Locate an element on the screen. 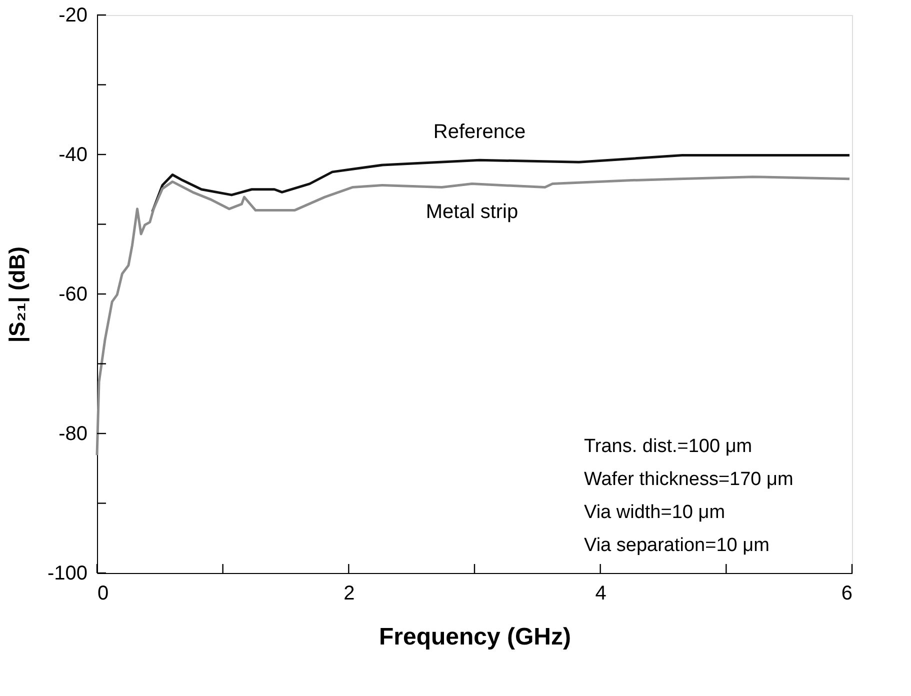 The width and height of the screenshot is (911, 696). annotation: Wafer thickness=170 μm is located at coordinates (689, 479).